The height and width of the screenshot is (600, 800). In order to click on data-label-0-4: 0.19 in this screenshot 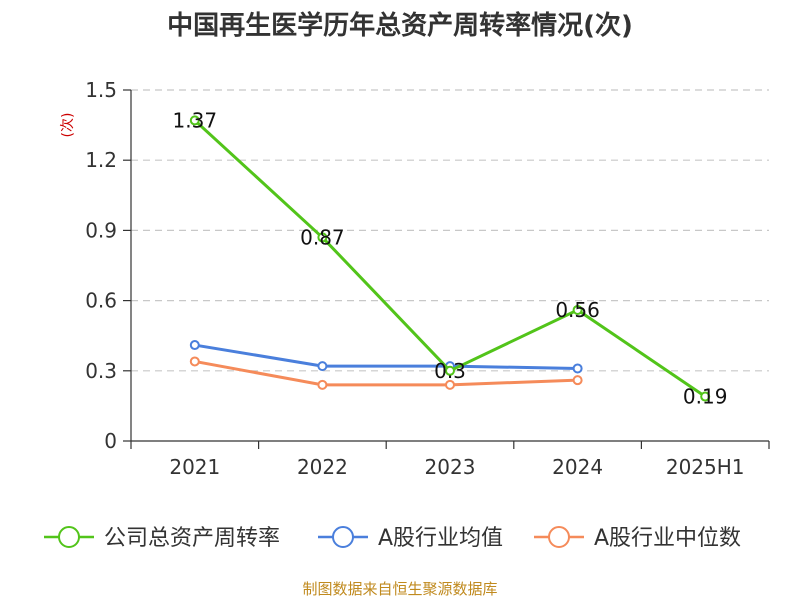, I will do `click(705, 397)`.